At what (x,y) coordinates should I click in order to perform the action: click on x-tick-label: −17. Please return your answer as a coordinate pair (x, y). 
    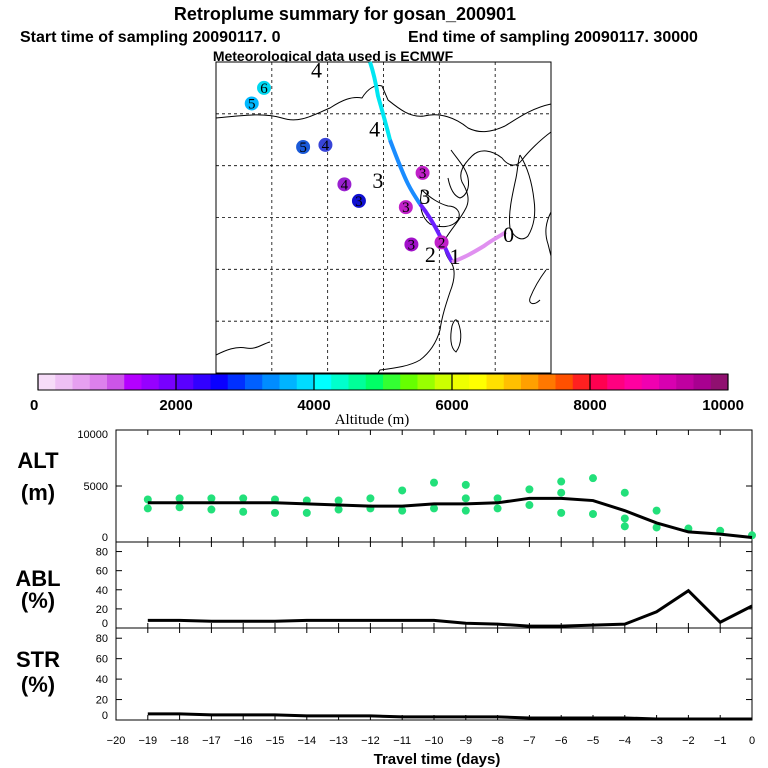
    Looking at the image, I should click on (211, 741).